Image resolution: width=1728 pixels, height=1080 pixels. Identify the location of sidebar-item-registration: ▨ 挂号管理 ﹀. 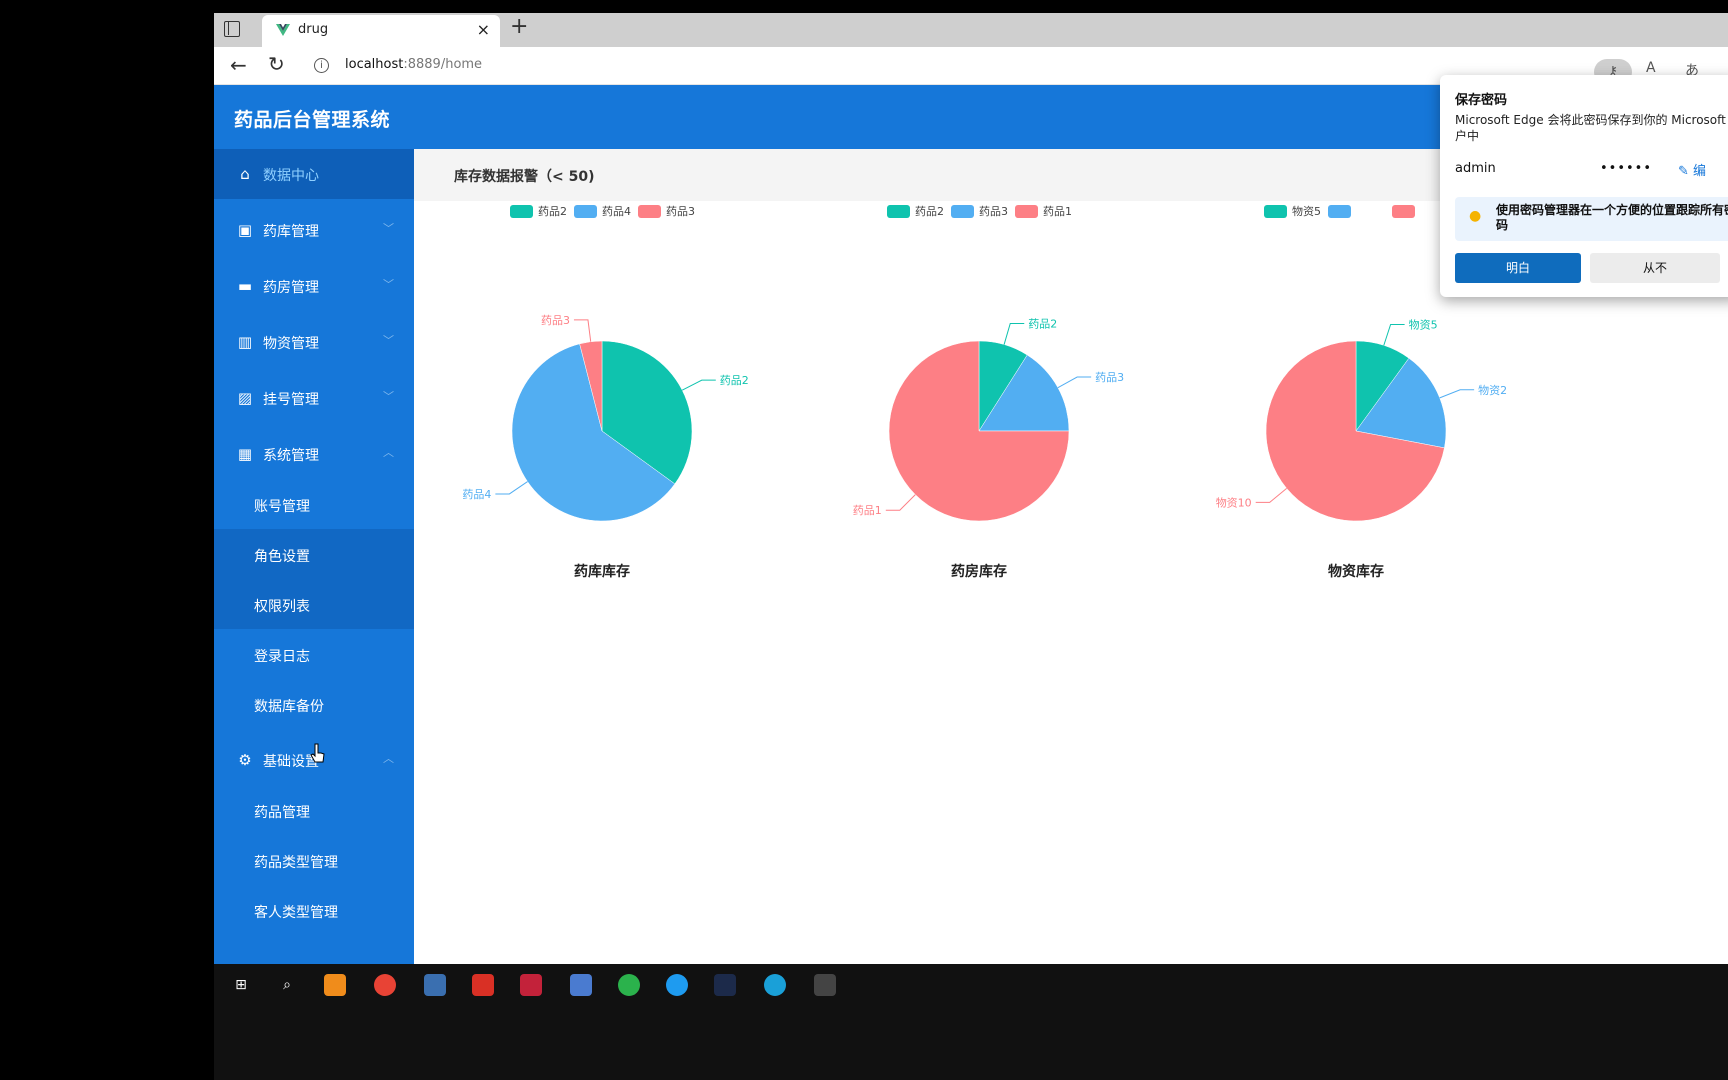
(314, 398).